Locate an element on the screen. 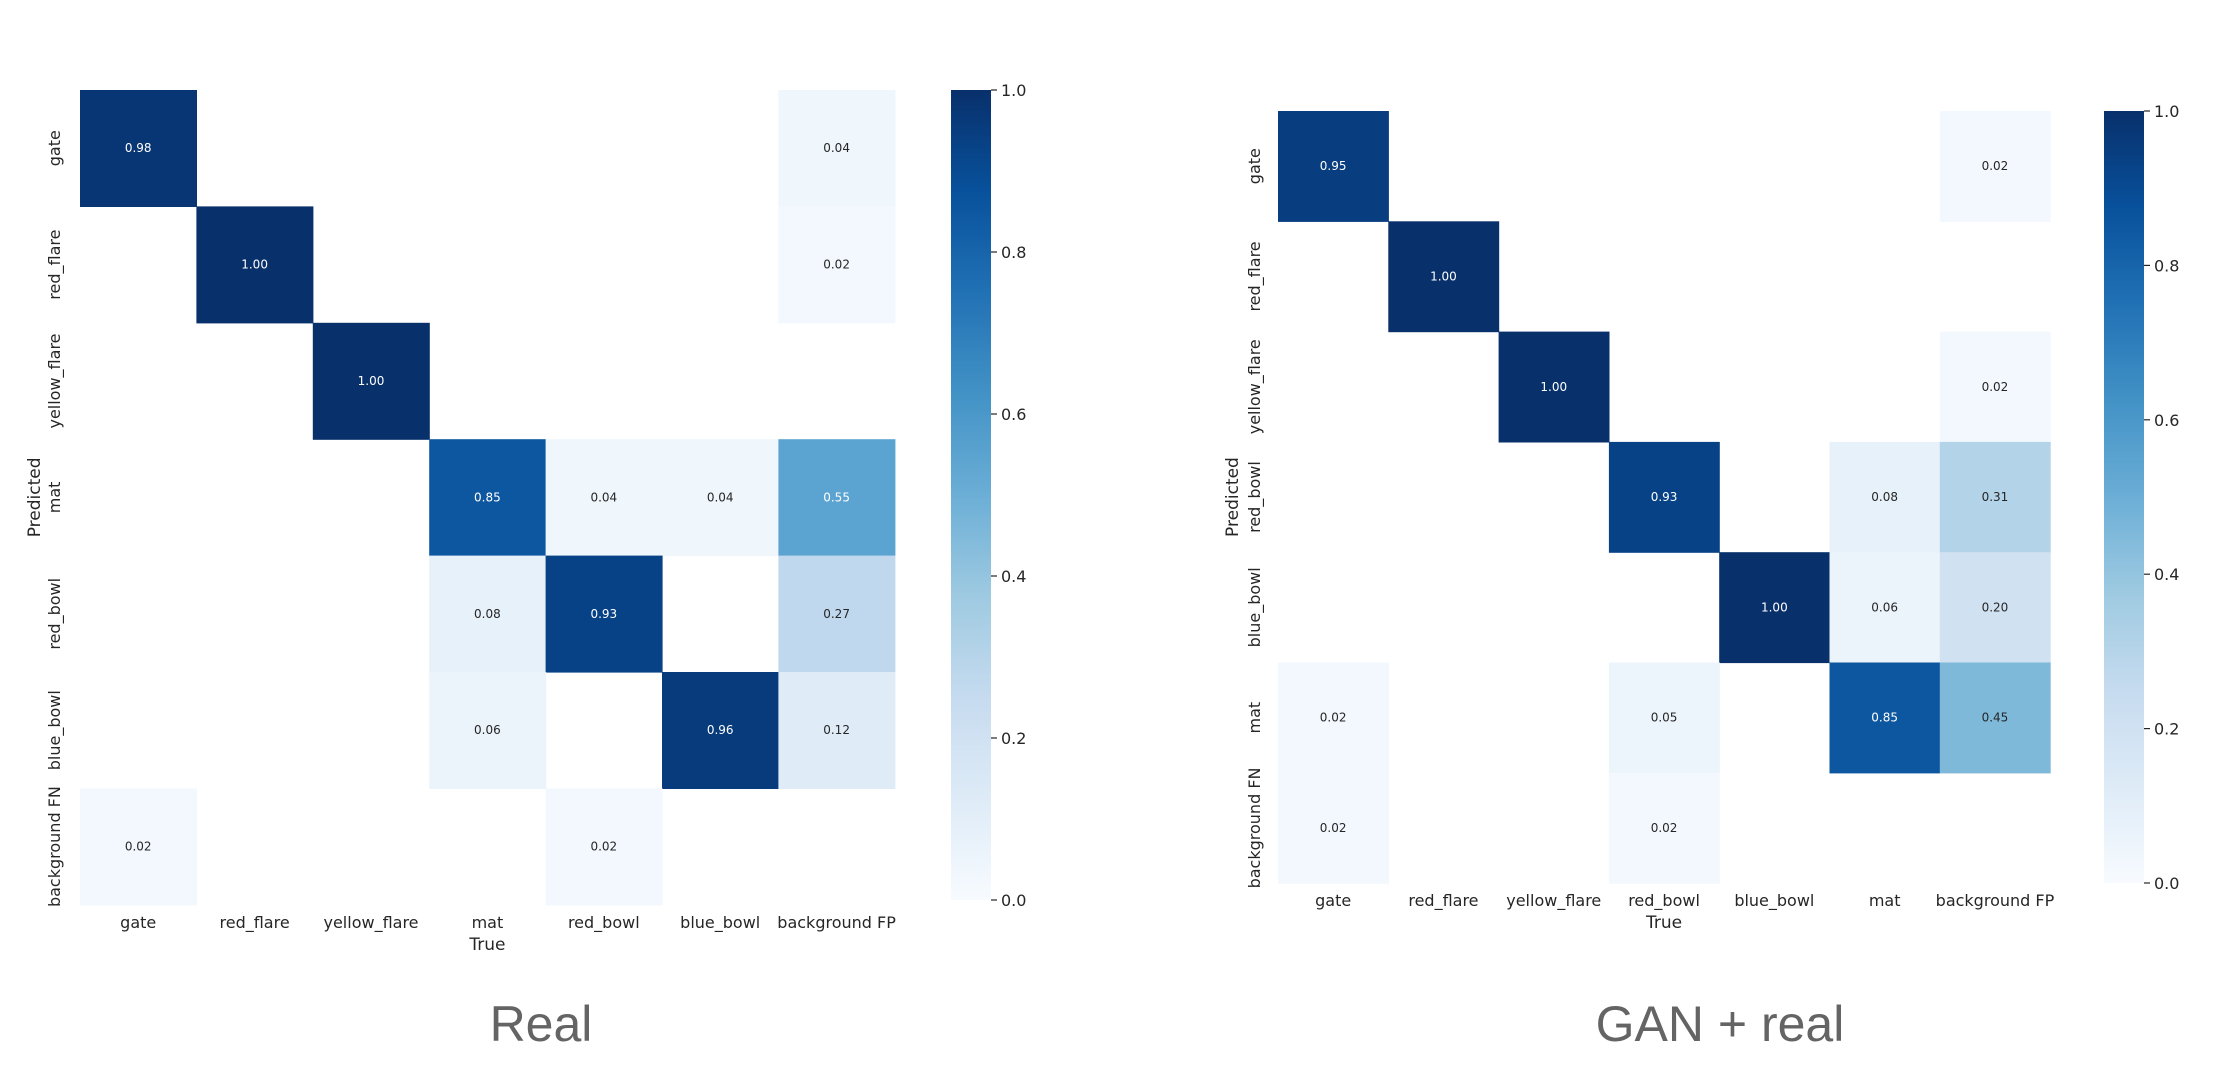 The height and width of the screenshot is (1070, 2224). cell-value-label: 0.95 is located at coordinates (1333, 166).